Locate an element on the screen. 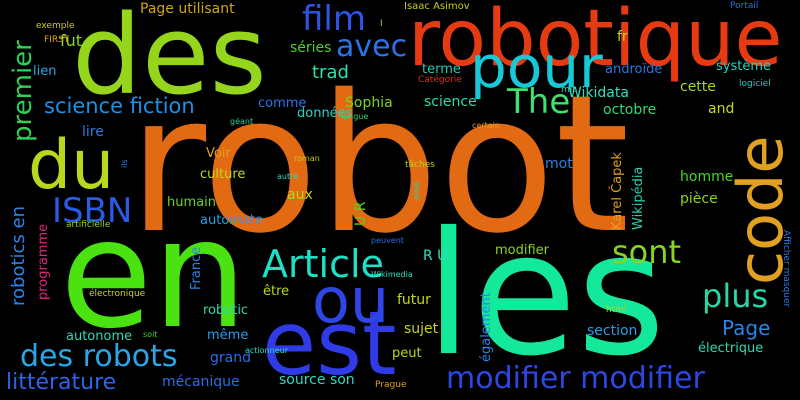 This screenshot has width=800, height=400. word-ils: ils is located at coordinates (124, 163).